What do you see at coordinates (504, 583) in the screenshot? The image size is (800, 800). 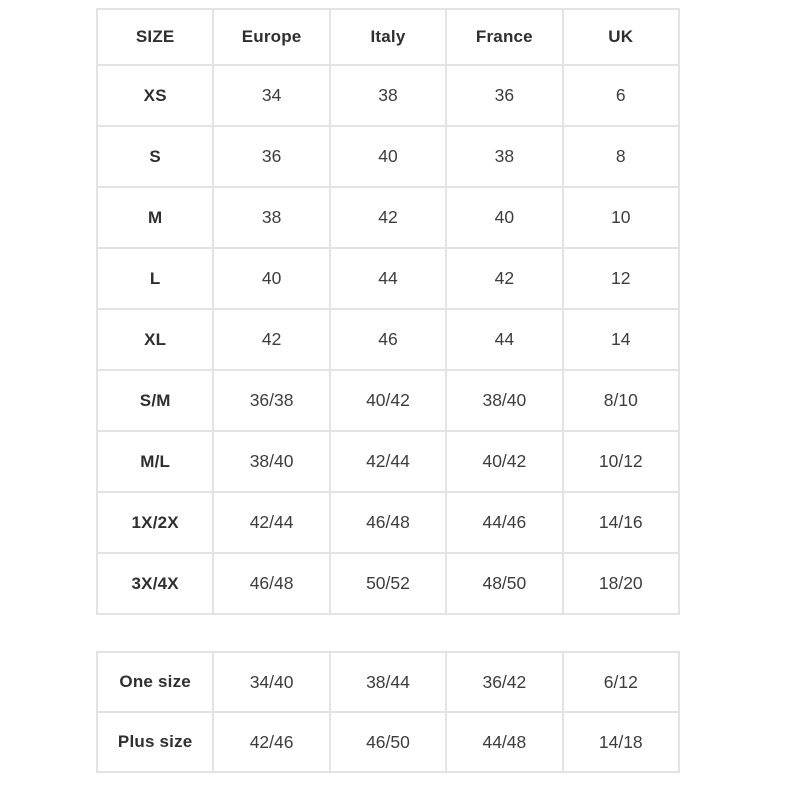 I see `cell-france: 48/50` at bounding box center [504, 583].